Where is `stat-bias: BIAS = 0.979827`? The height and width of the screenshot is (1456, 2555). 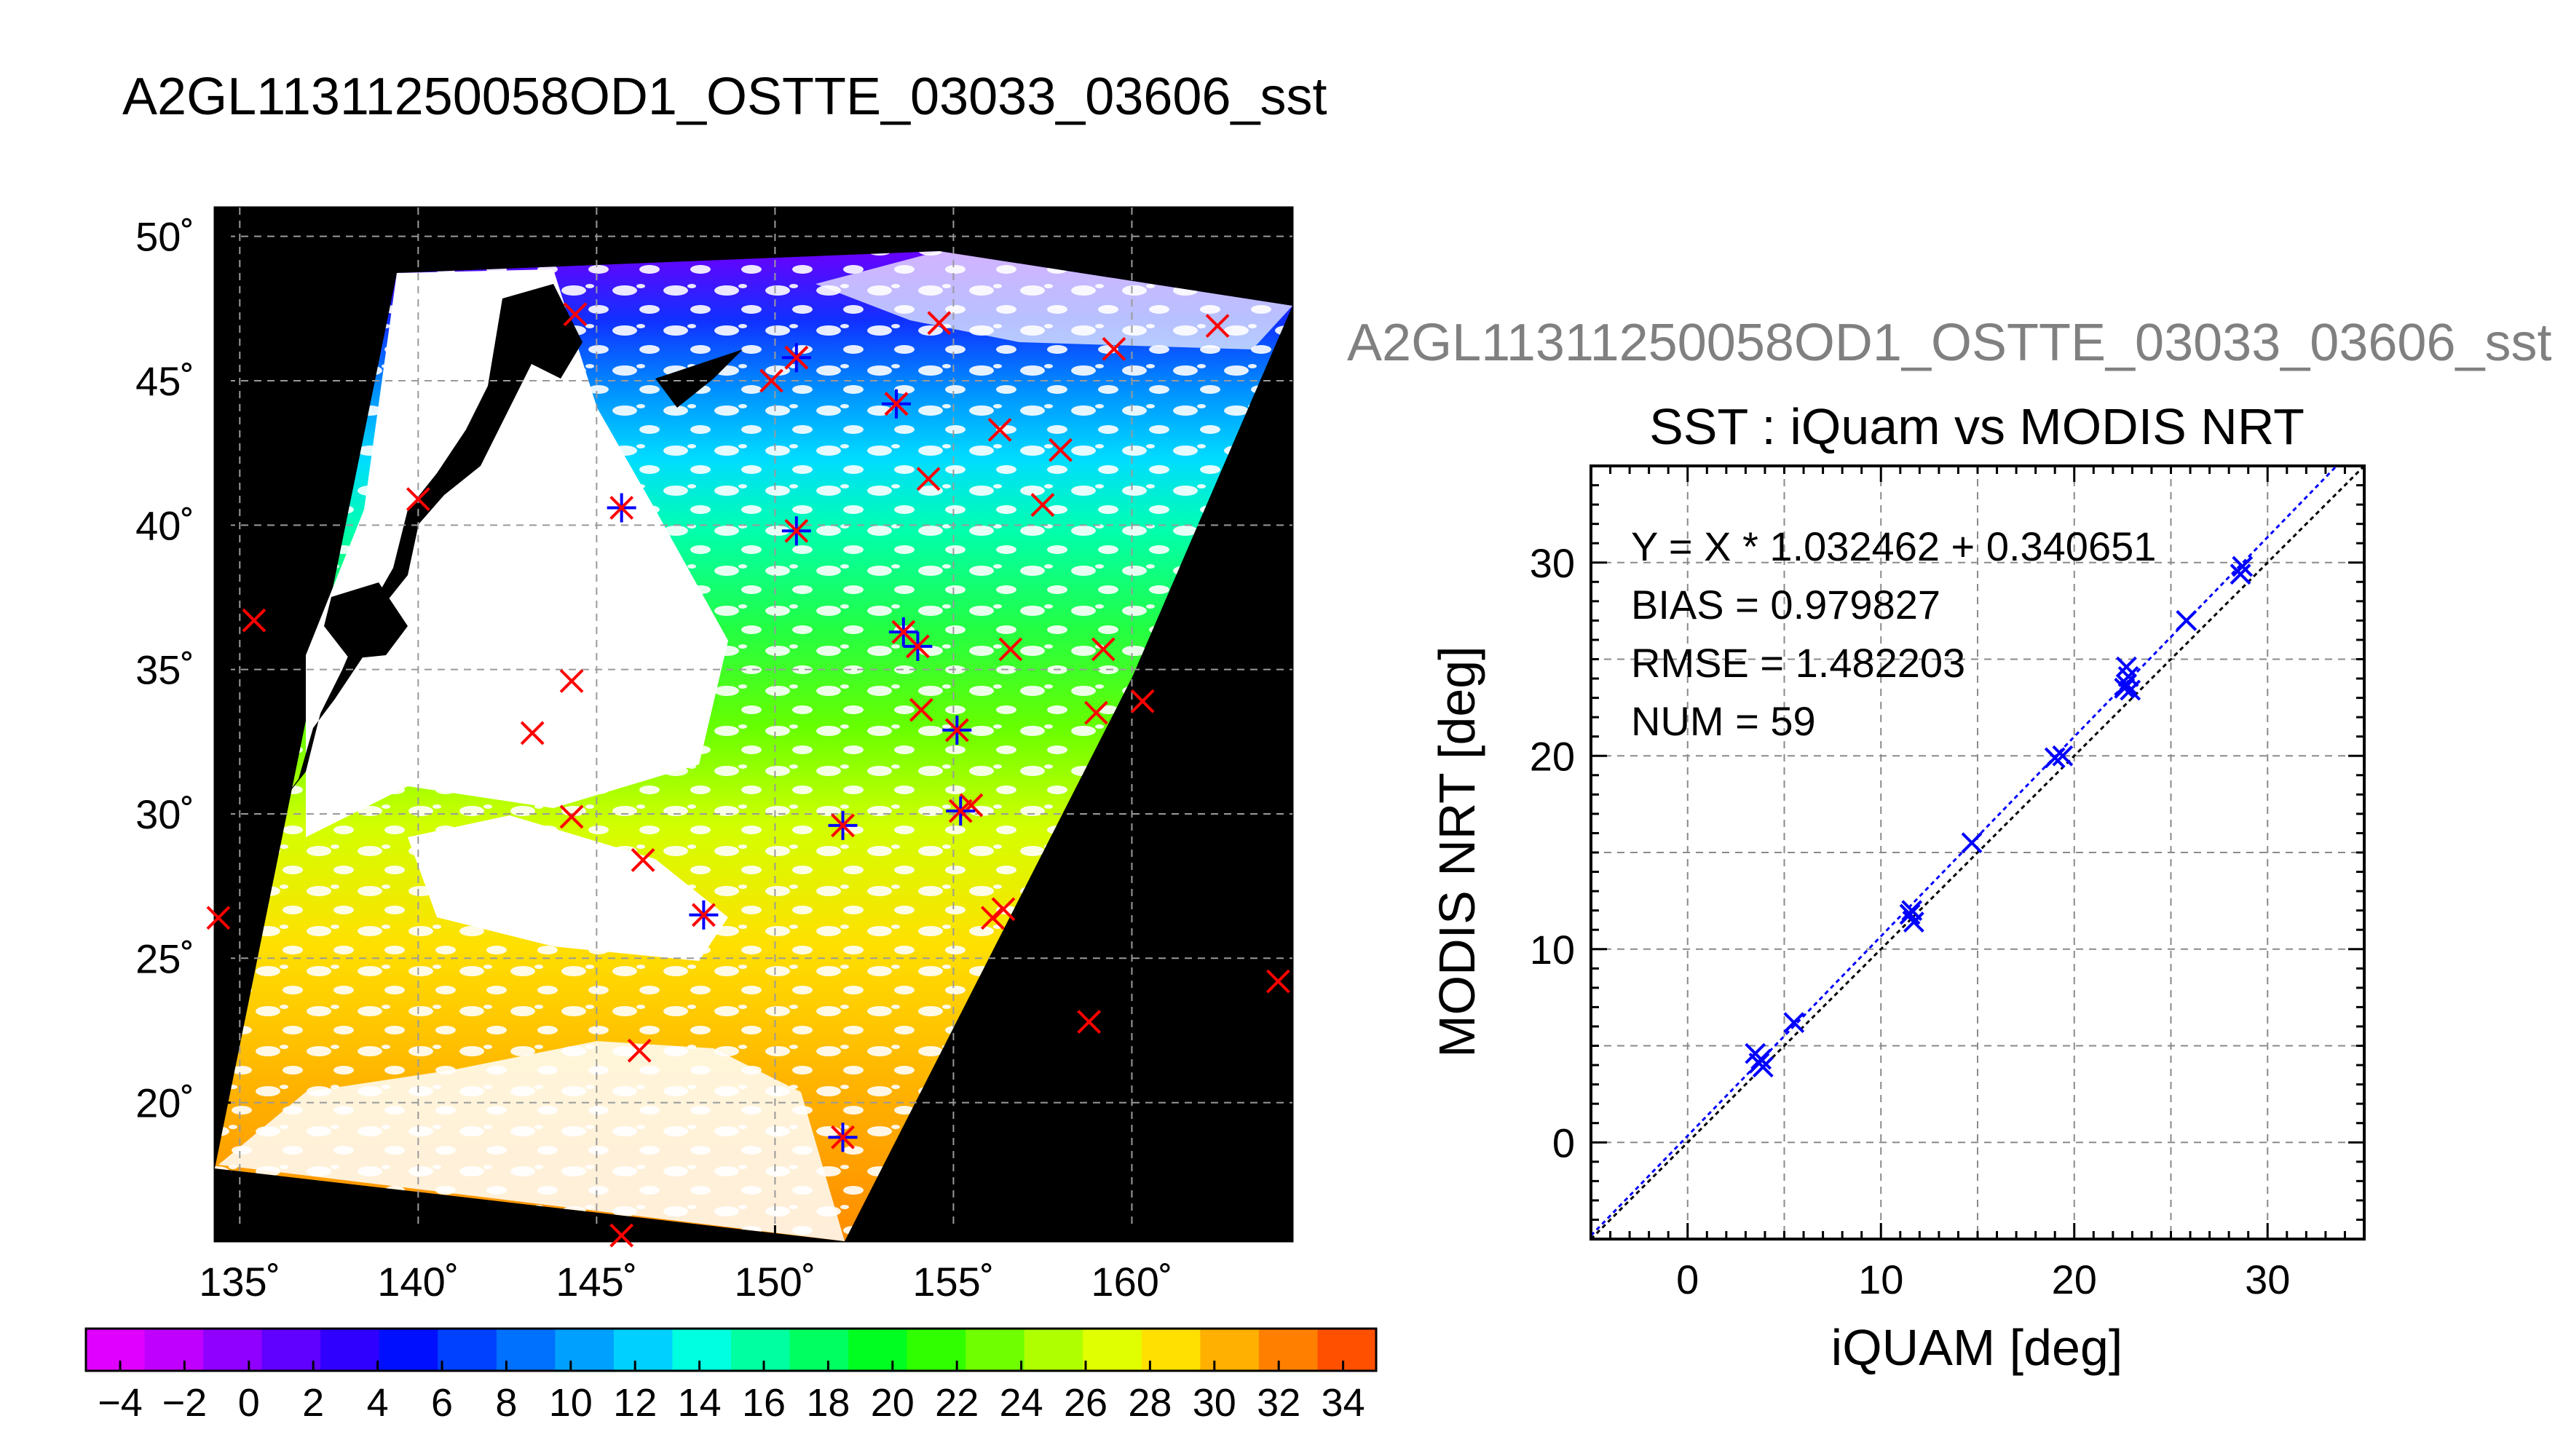
stat-bias: BIAS = 0.979827 is located at coordinates (1785, 605).